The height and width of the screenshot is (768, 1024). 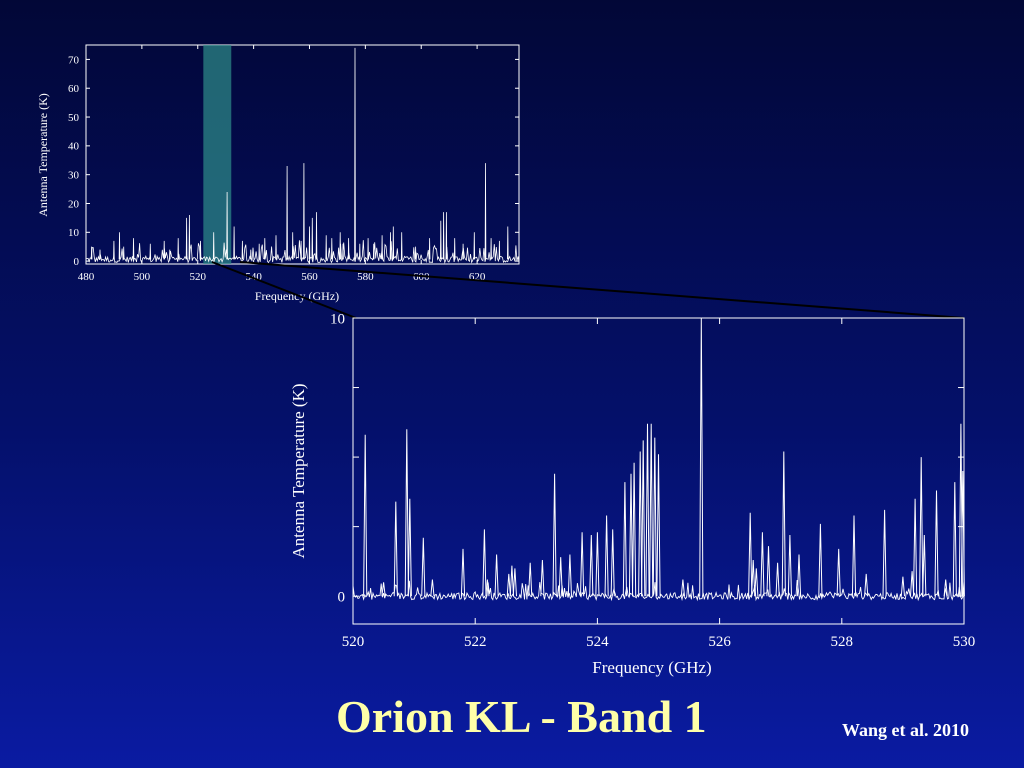 I want to click on slide-title: Orion KL - Band 1, so click(x=521, y=716).